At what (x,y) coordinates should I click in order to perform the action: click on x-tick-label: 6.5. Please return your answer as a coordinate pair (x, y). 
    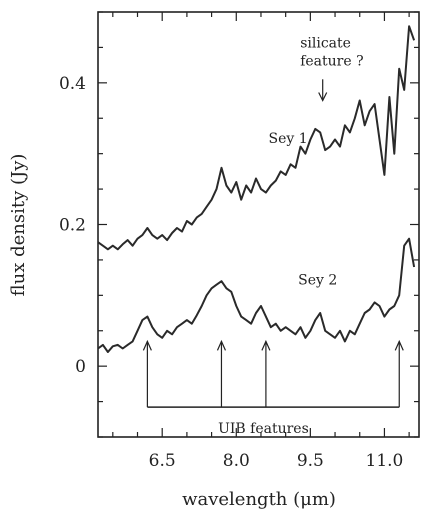
    Looking at the image, I should click on (162, 461).